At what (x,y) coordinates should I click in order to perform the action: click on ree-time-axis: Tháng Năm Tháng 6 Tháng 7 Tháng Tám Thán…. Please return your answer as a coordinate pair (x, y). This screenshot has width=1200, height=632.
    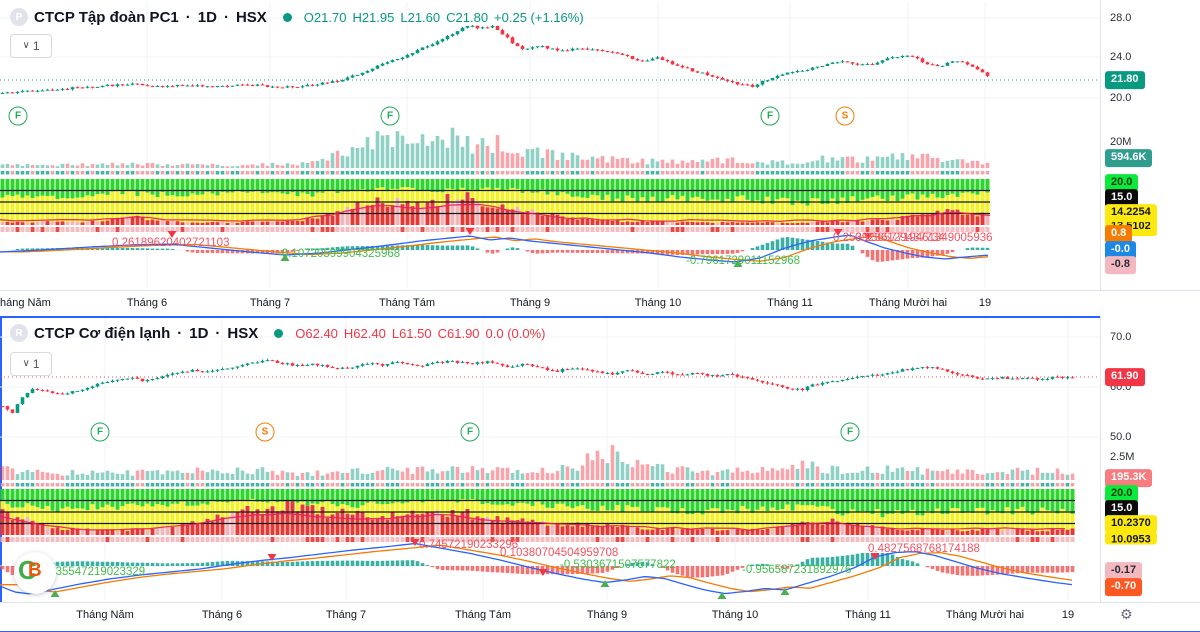
    Looking at the image, I should click on (600, 616).